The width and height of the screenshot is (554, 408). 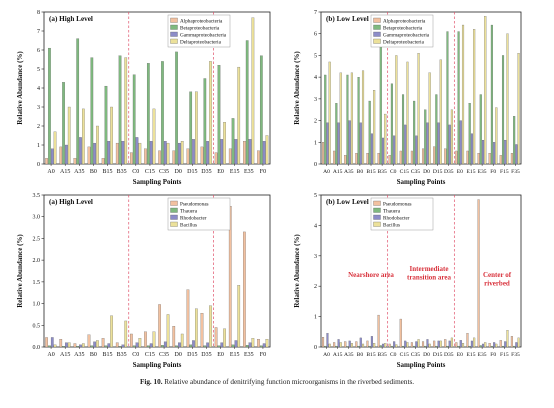 I want to click on x-tick-label: C0, so click(x=135, y=355).